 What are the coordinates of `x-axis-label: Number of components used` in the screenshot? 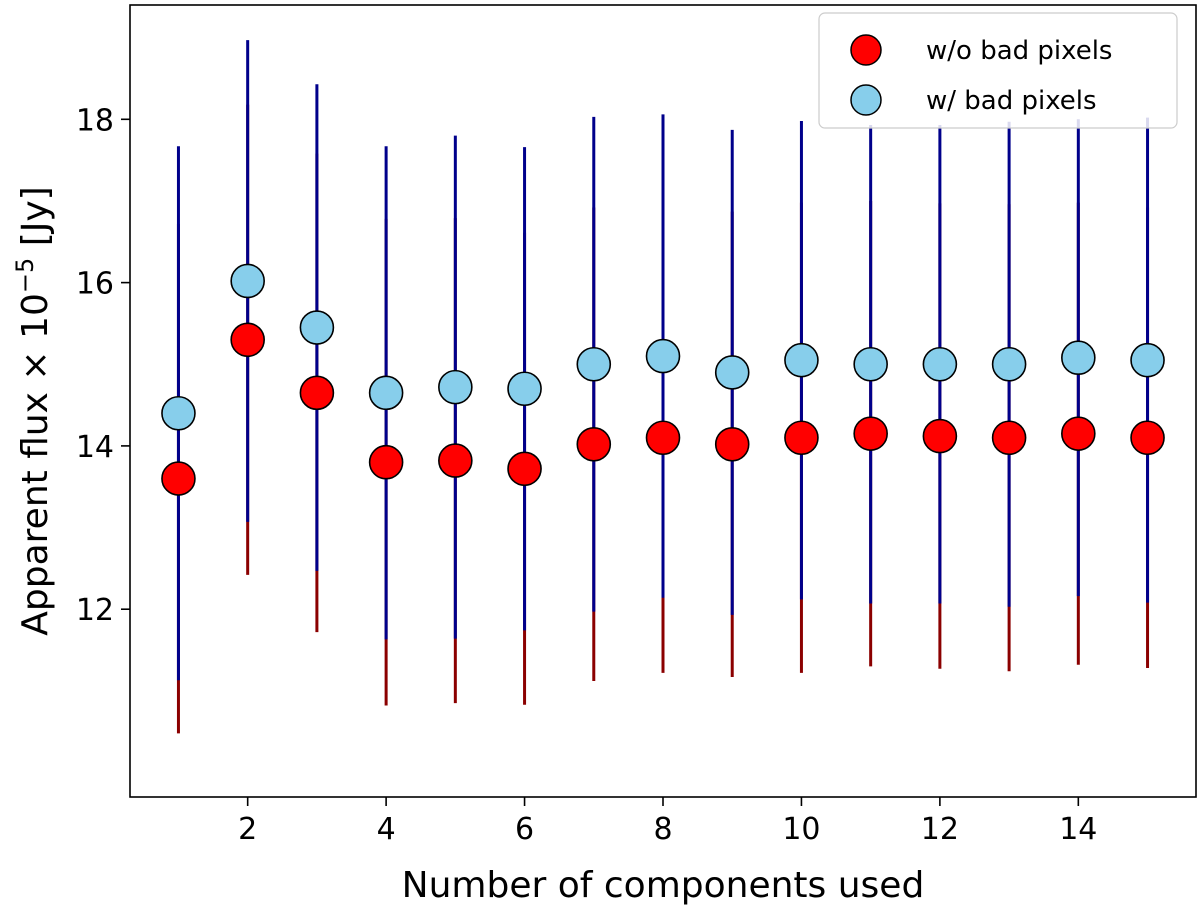 It's located at (663, 885).